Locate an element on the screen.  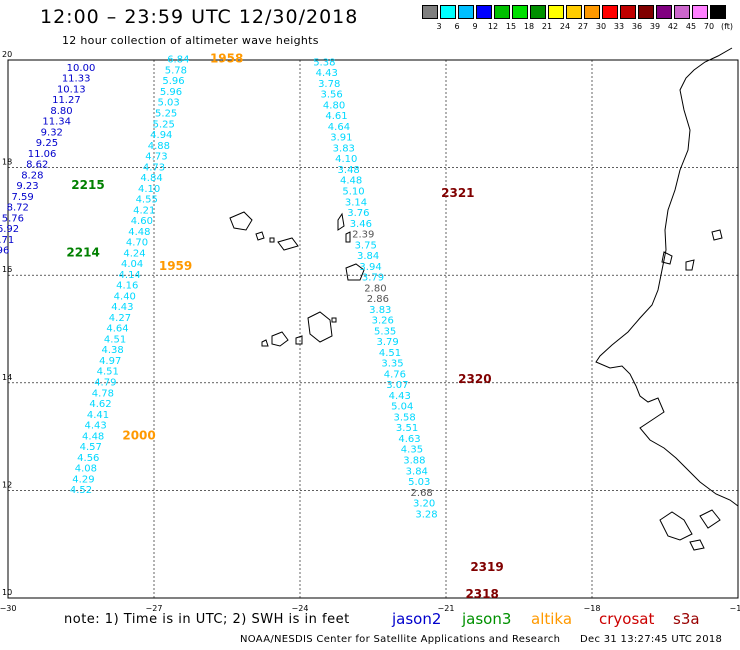
colorbar-label: 45 is located at coordinates (691, 26).